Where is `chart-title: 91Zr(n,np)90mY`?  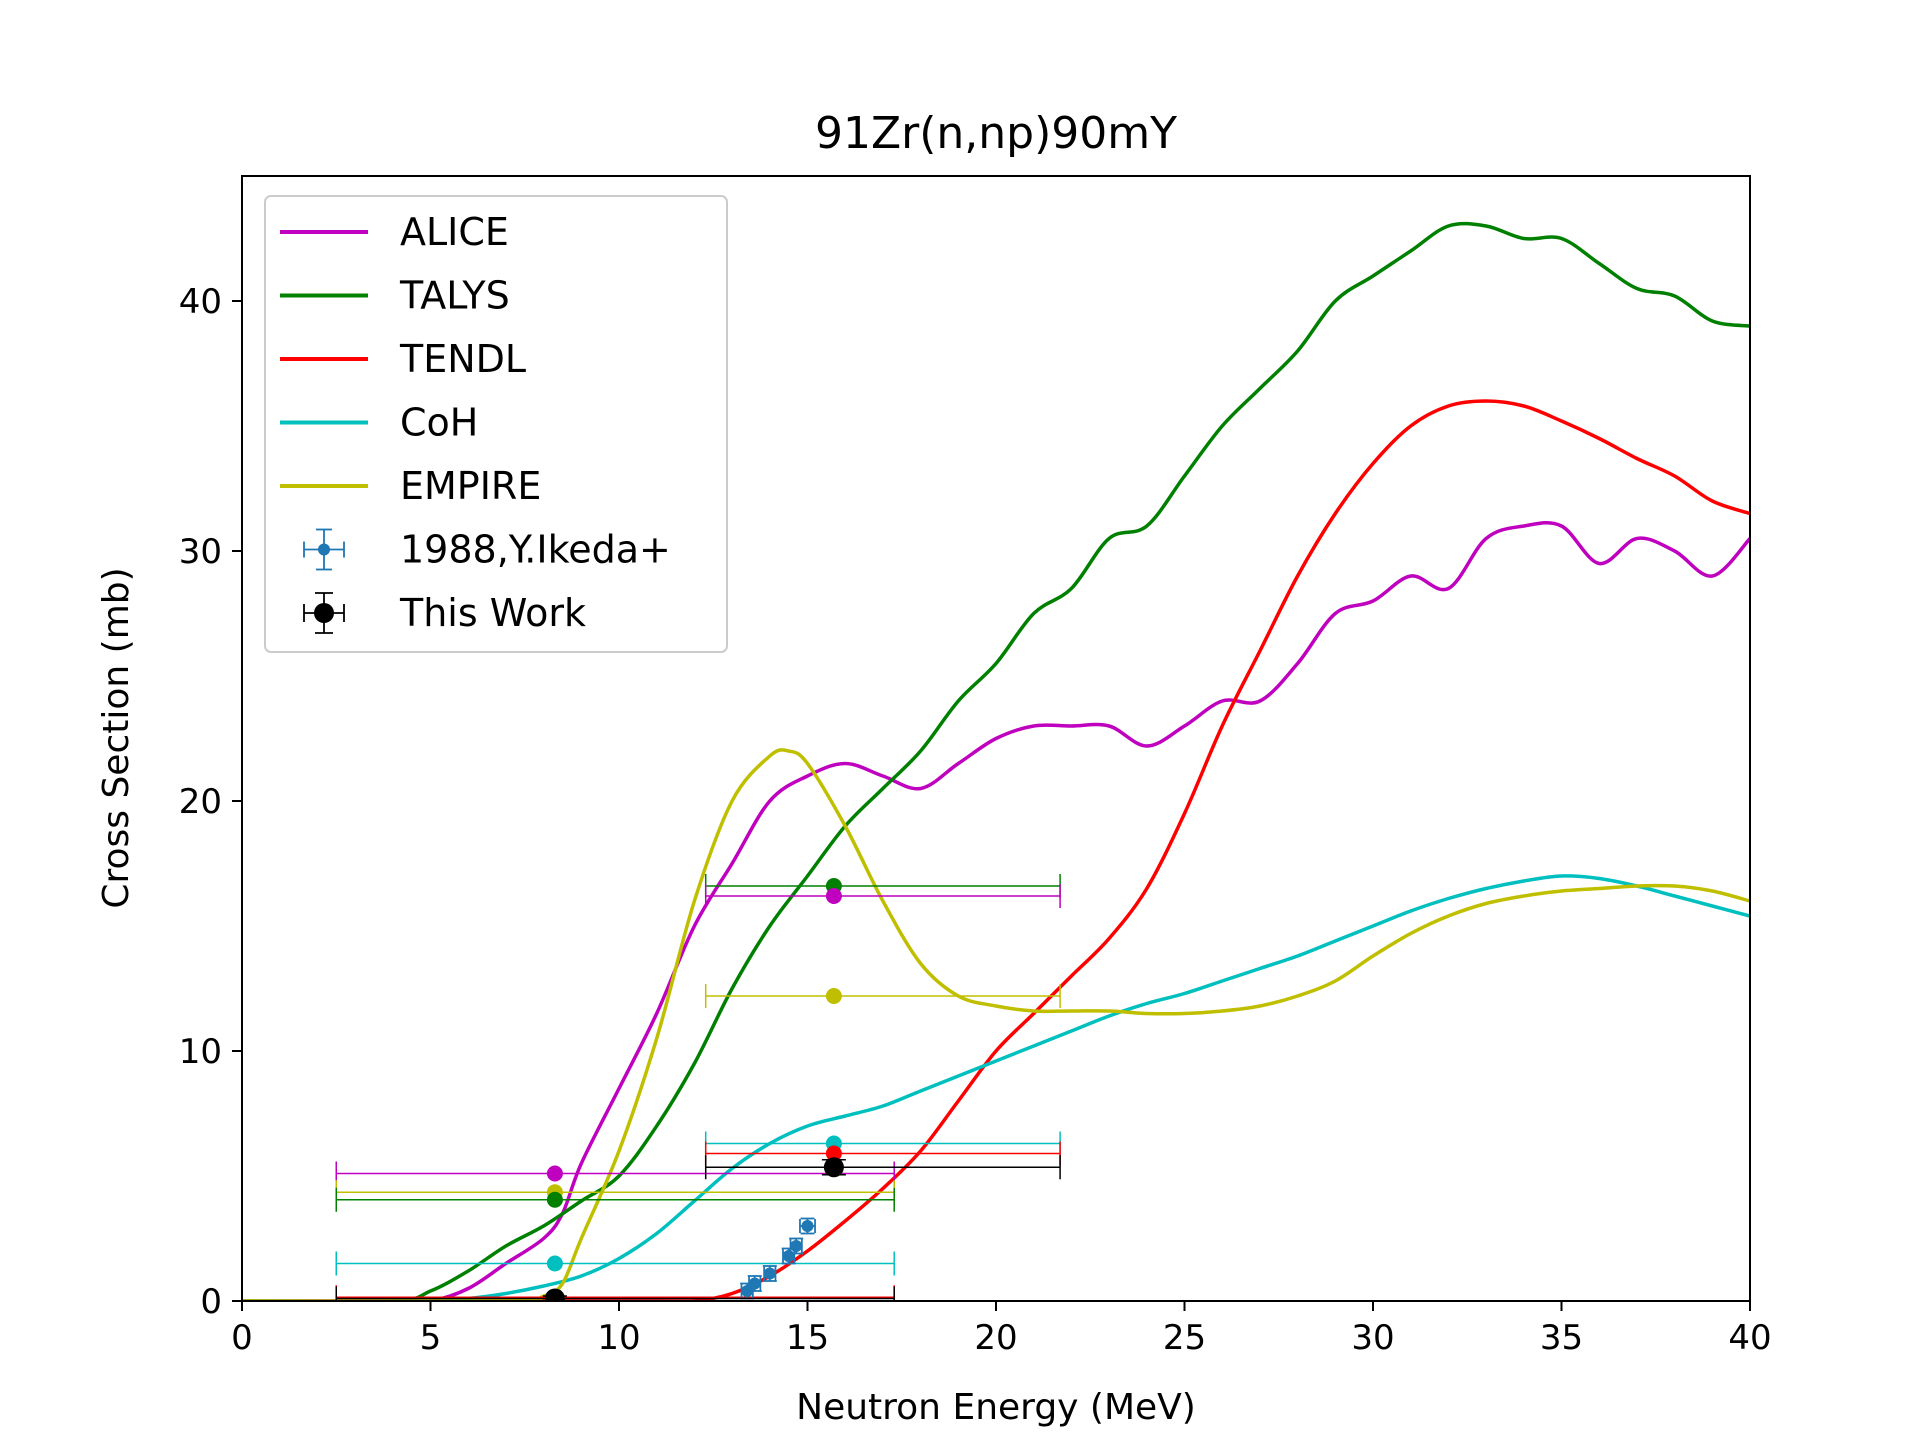 chart-title: 91Zr(n,np)90mY is located at coordinates (996, 133).